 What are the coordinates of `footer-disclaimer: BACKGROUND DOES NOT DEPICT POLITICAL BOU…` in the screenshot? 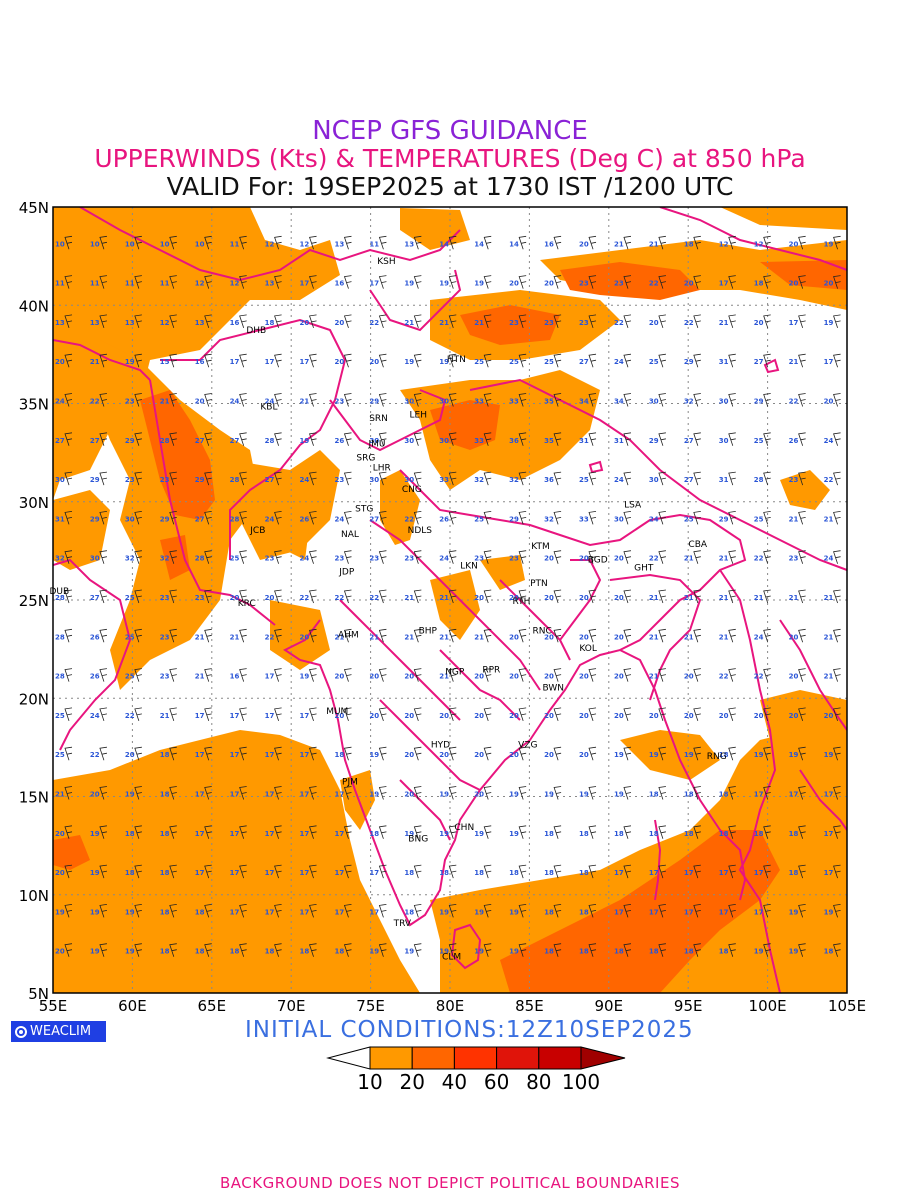 It's located at (450, 1183).